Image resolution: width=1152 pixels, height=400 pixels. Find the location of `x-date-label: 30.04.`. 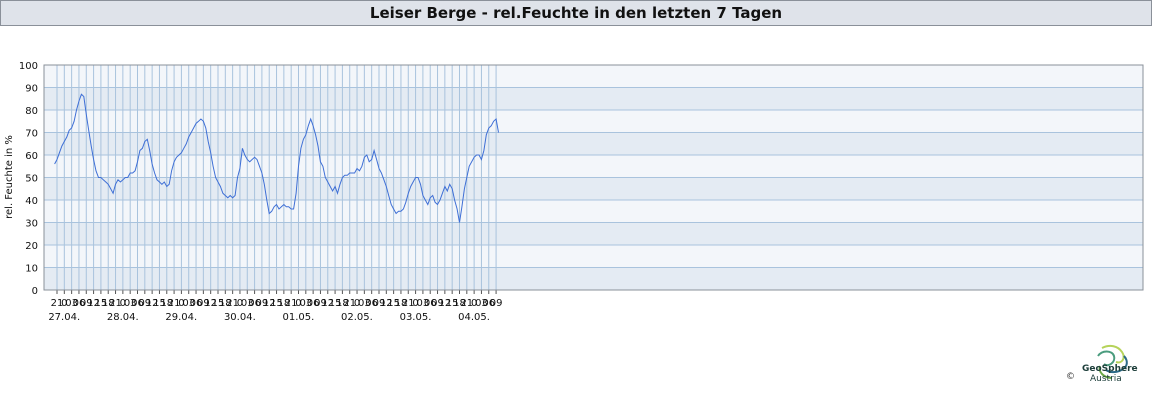

x-date-label: 30.04. is located at coordinates (240, 317).